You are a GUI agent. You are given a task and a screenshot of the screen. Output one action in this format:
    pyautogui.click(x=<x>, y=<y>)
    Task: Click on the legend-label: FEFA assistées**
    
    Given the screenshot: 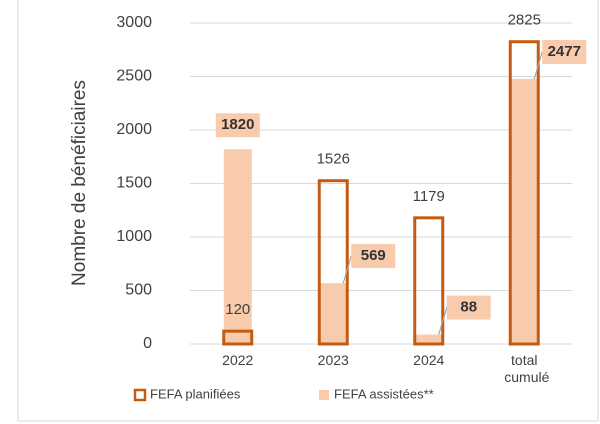 What is the action you would take?
    pyautogui.click(x=384, y=393)
    